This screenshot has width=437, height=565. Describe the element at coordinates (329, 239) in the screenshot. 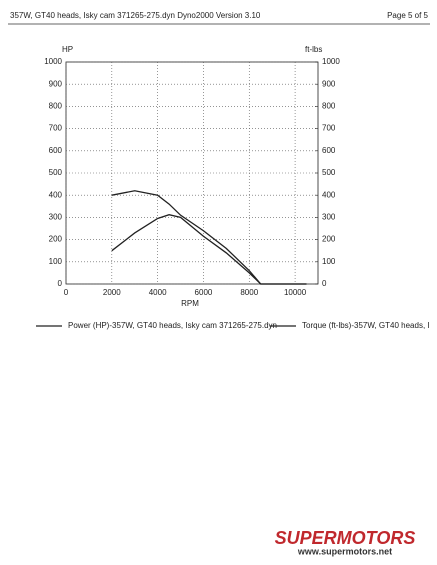

I see `y2-tick-label: 200` at that location.